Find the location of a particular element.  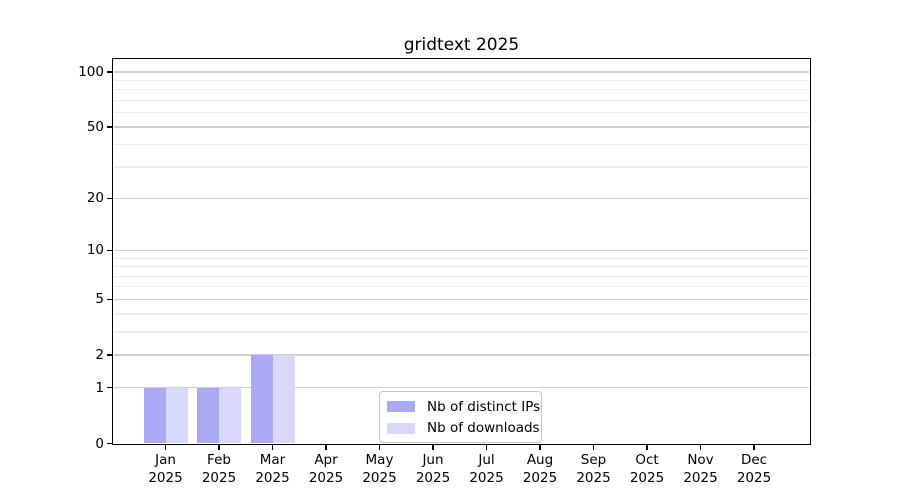

legend-entry: Nb of downloads is located at coordinates (463, 429).